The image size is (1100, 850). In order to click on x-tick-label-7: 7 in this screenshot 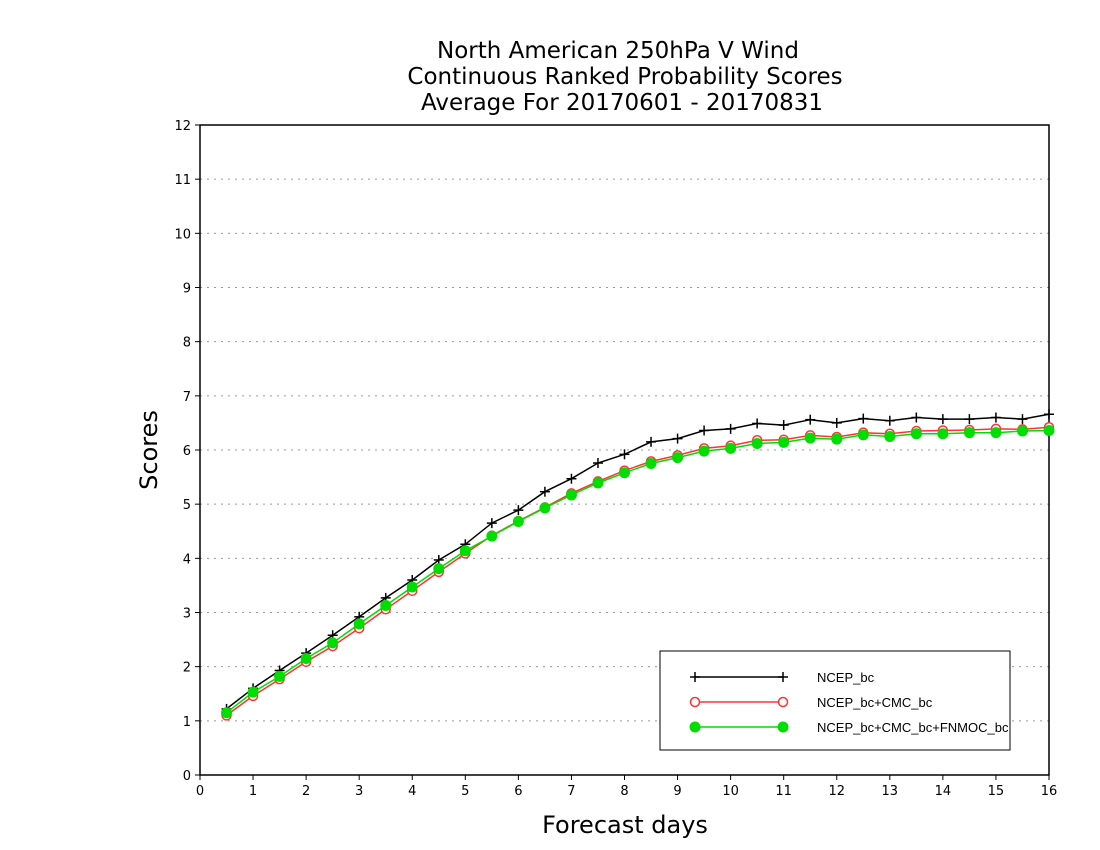, I will do `click(571, 791)`.